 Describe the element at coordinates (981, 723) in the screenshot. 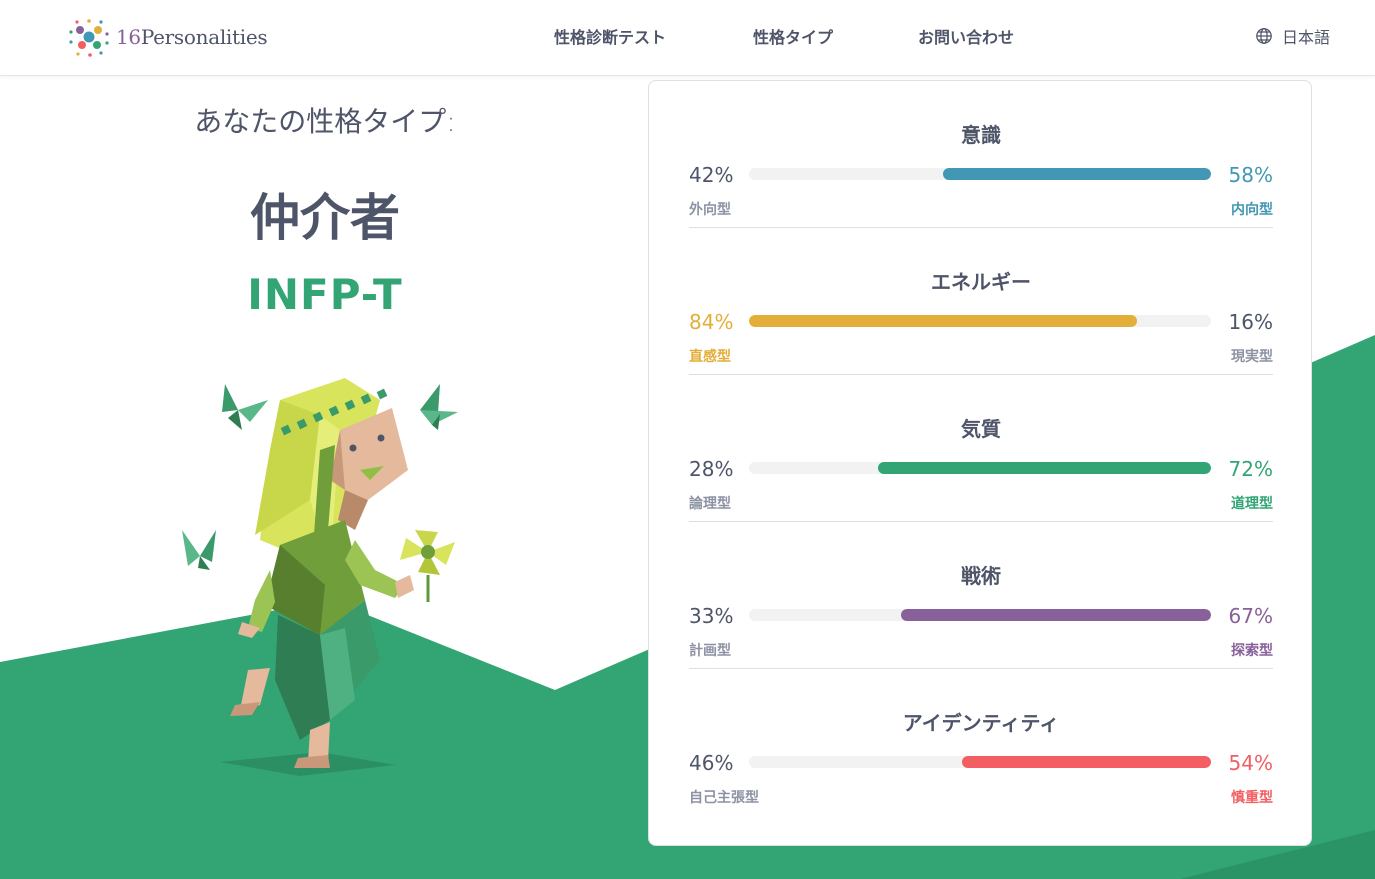

I see `trait-title: アイデンティティ` at that location.